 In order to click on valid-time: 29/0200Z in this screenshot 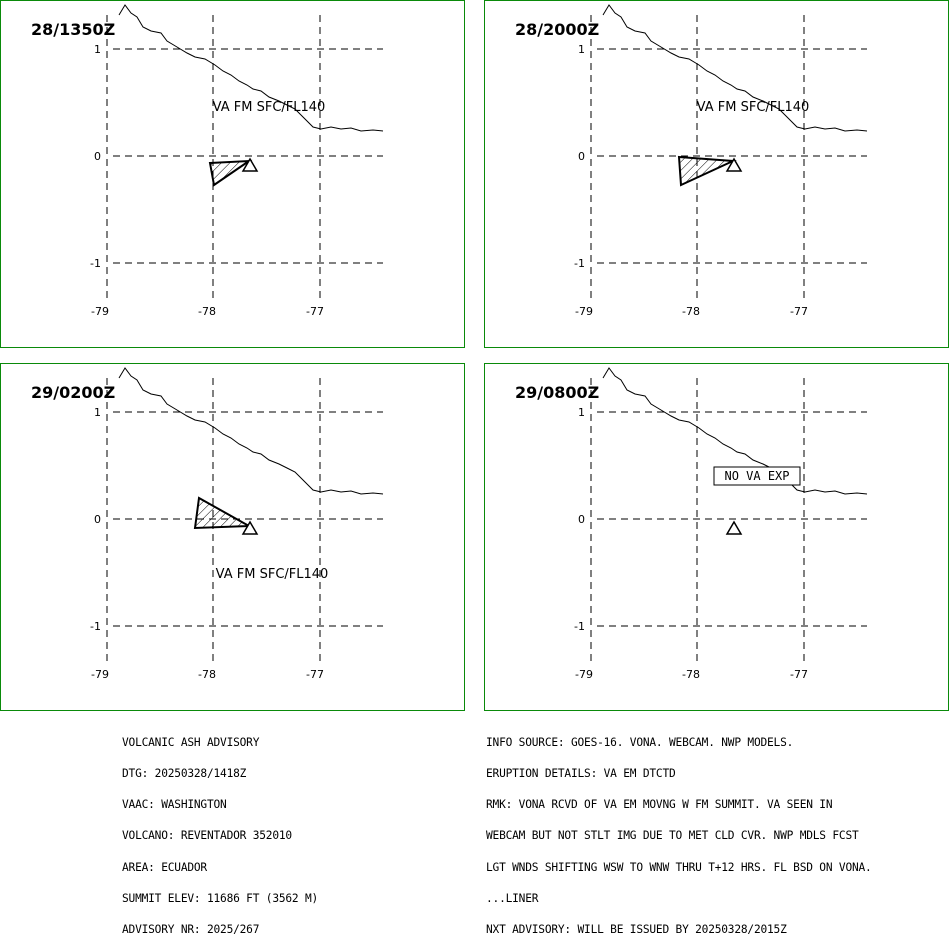, I will do `click(73, 392)`.